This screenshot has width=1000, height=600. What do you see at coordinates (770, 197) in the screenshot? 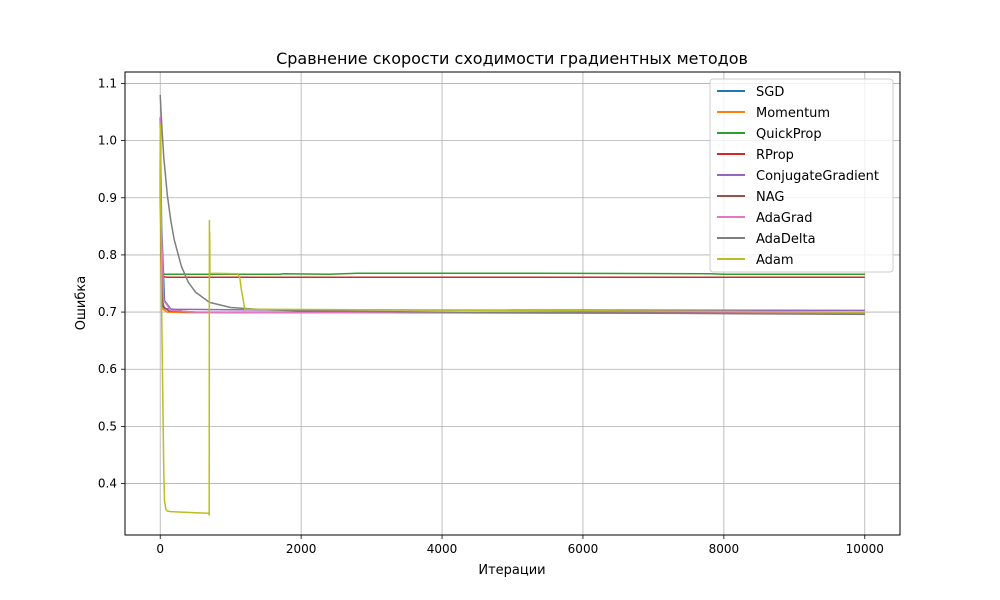
I see `legend-label-nag: NAG` at bounding box center [770, 197].